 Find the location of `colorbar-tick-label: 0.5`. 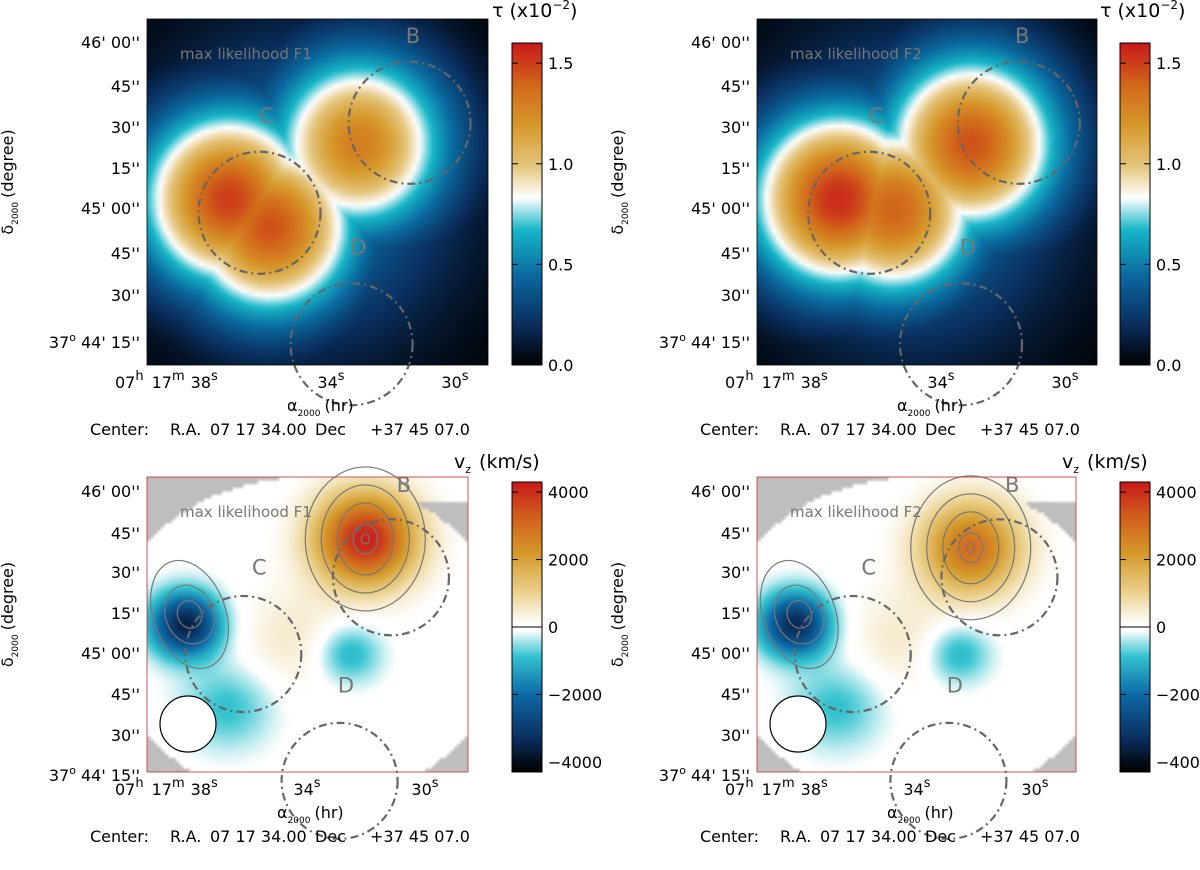

colorbar-tick-label: 0.5 is located at coordinates (1168, 264).